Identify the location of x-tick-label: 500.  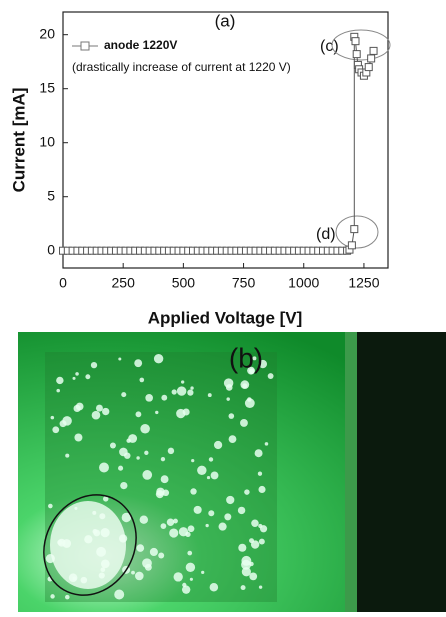
(184, 283).